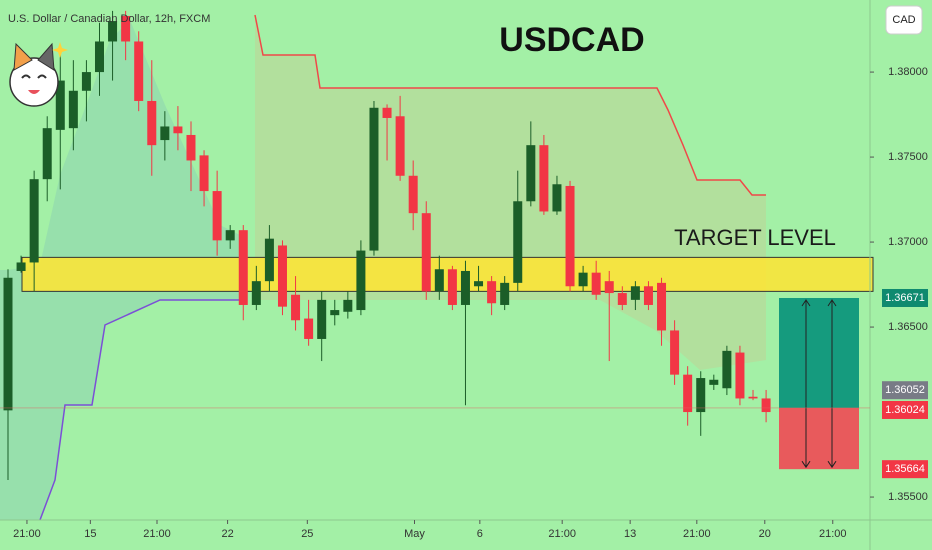 The image size is (932, 550). Describe the element at coordinates (908, 72) in the screenshot. I see `y-tick-label: 1.38000` at that location.